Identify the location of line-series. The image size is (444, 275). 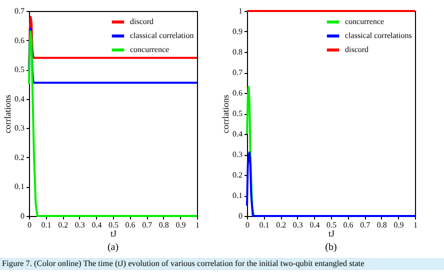
(331, 184).